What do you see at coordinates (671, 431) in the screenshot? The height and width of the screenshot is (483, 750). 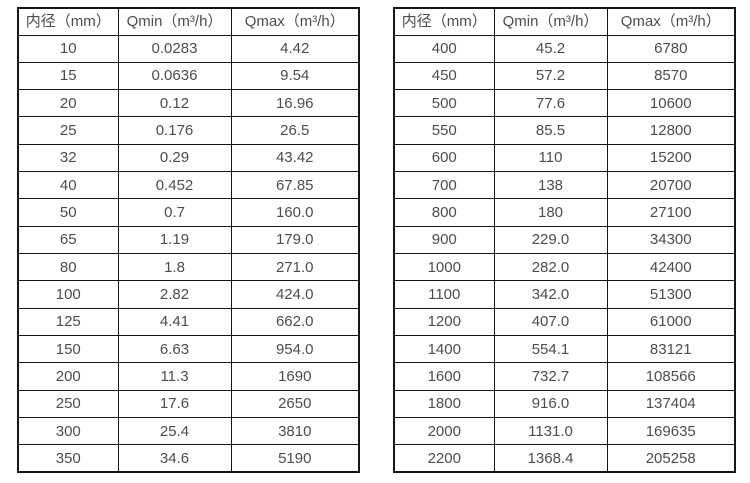 I see `table-cell: 169635` at bounding box center [671, 431].